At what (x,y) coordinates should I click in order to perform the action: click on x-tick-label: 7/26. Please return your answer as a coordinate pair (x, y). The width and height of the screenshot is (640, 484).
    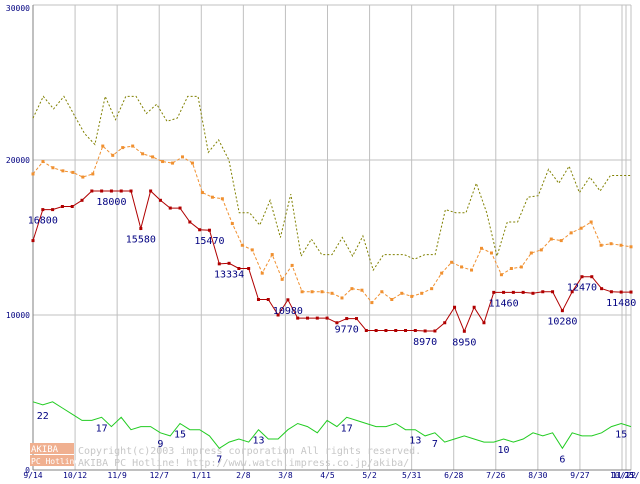
    Looking at the image, I should click on (495, 475).